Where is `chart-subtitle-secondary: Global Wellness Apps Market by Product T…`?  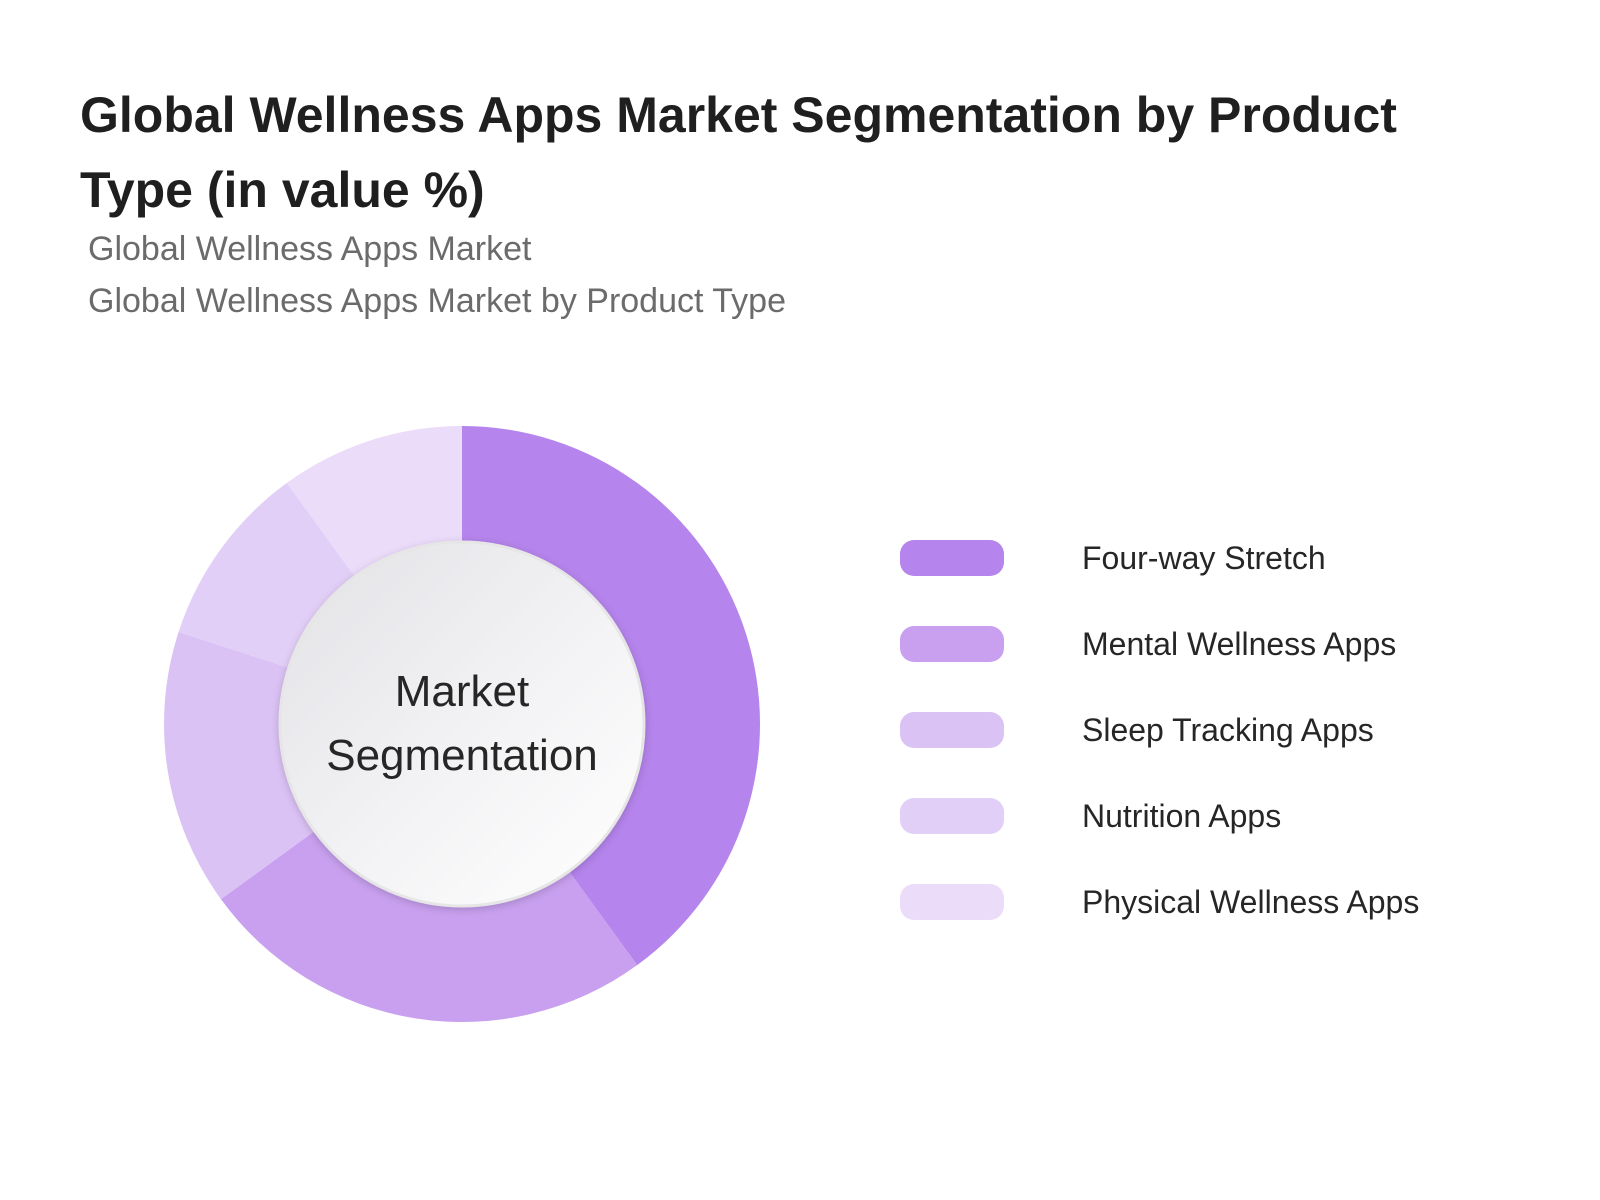 chart-subtitle-secondary: Global Wellness Apps Market by Product T… is located at coordinates (437, 301).